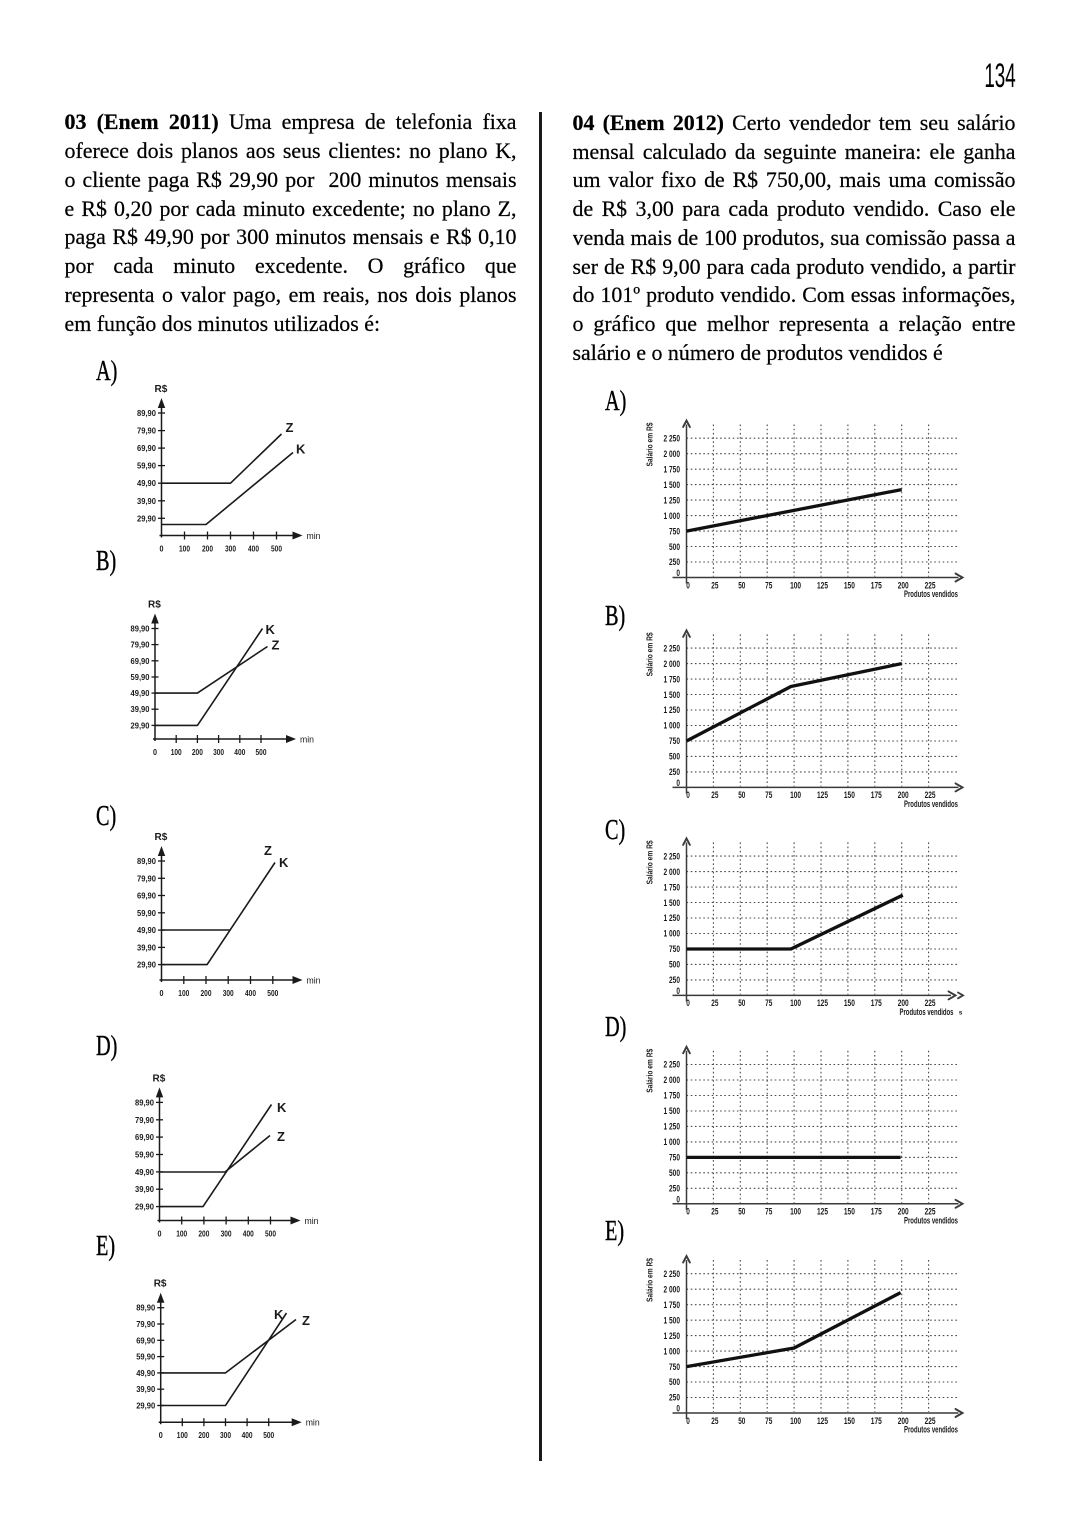 This screenshot has width=1080, height=1527. What do you see at coordinates (961, 1013) in the screenshot?
I see `svg-text: s` at bounding box center [961, 1013].